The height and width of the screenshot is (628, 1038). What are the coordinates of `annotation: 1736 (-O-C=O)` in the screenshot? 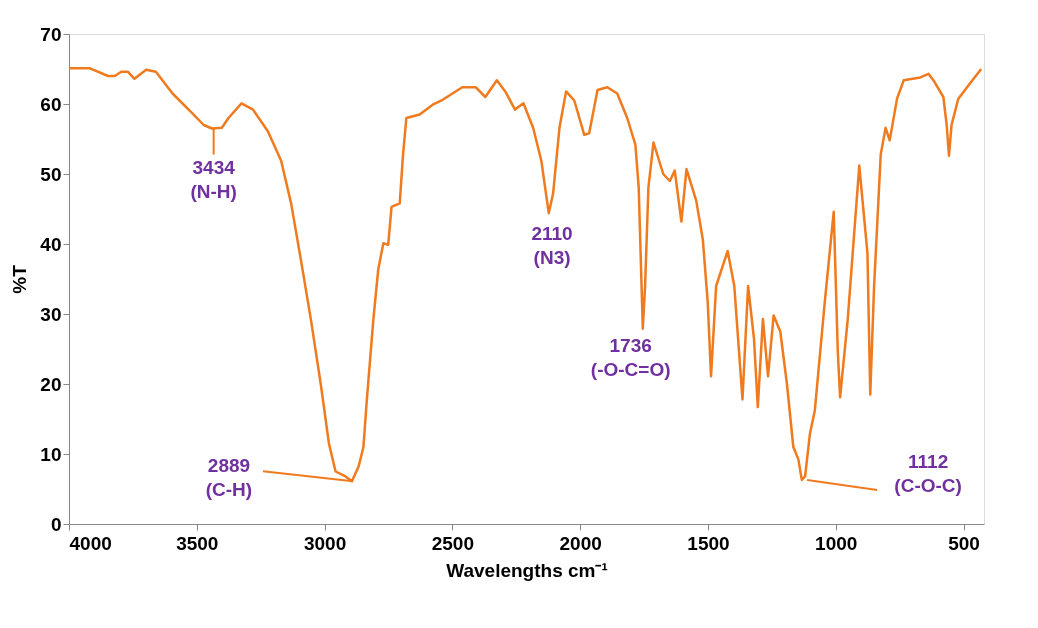 It's located at (630, 357).